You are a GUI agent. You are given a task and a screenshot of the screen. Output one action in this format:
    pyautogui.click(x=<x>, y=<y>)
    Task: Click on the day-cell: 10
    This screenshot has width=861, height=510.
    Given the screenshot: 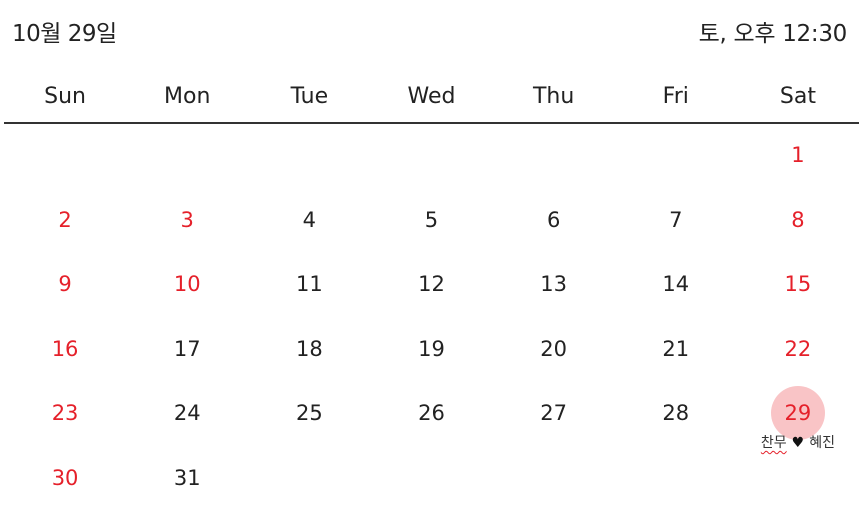 What is the action you would take?
    pyautogui.click(x=187, y=284)
    